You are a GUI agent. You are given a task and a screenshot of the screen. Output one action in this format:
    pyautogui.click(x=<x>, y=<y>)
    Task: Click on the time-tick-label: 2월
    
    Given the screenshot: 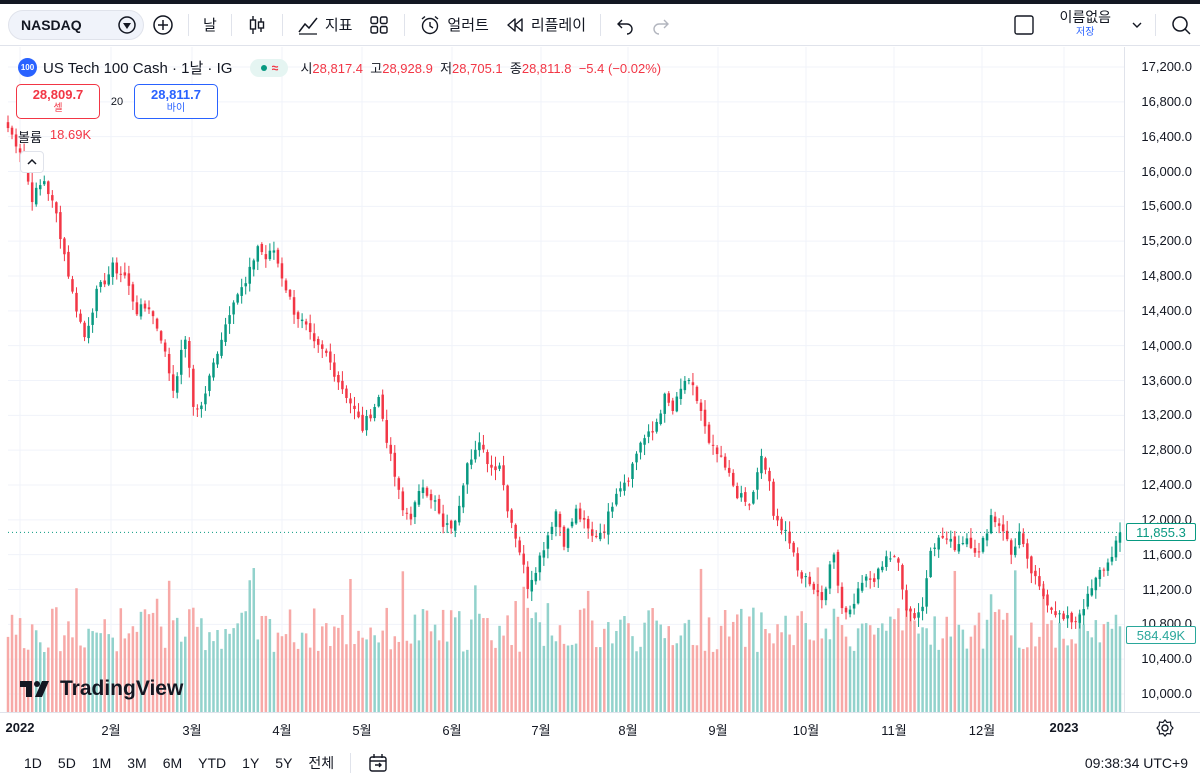 What is the action you would take?
    pyautogui.click(x=111, y=730)
    